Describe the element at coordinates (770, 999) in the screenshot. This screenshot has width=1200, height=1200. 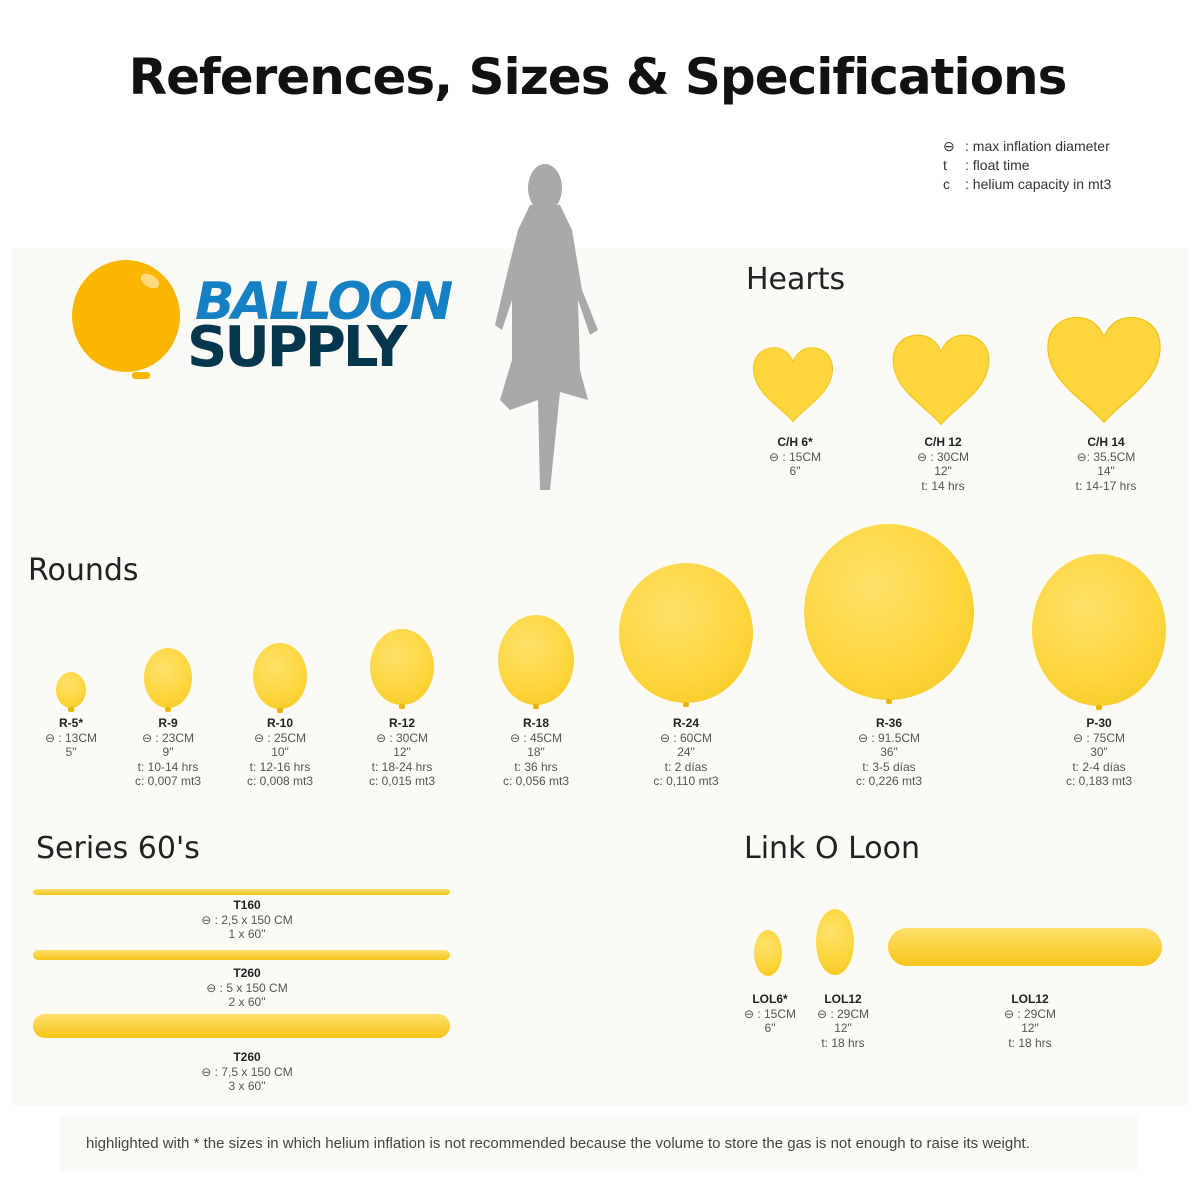
I see `spec-code: LOL6*` at that location.